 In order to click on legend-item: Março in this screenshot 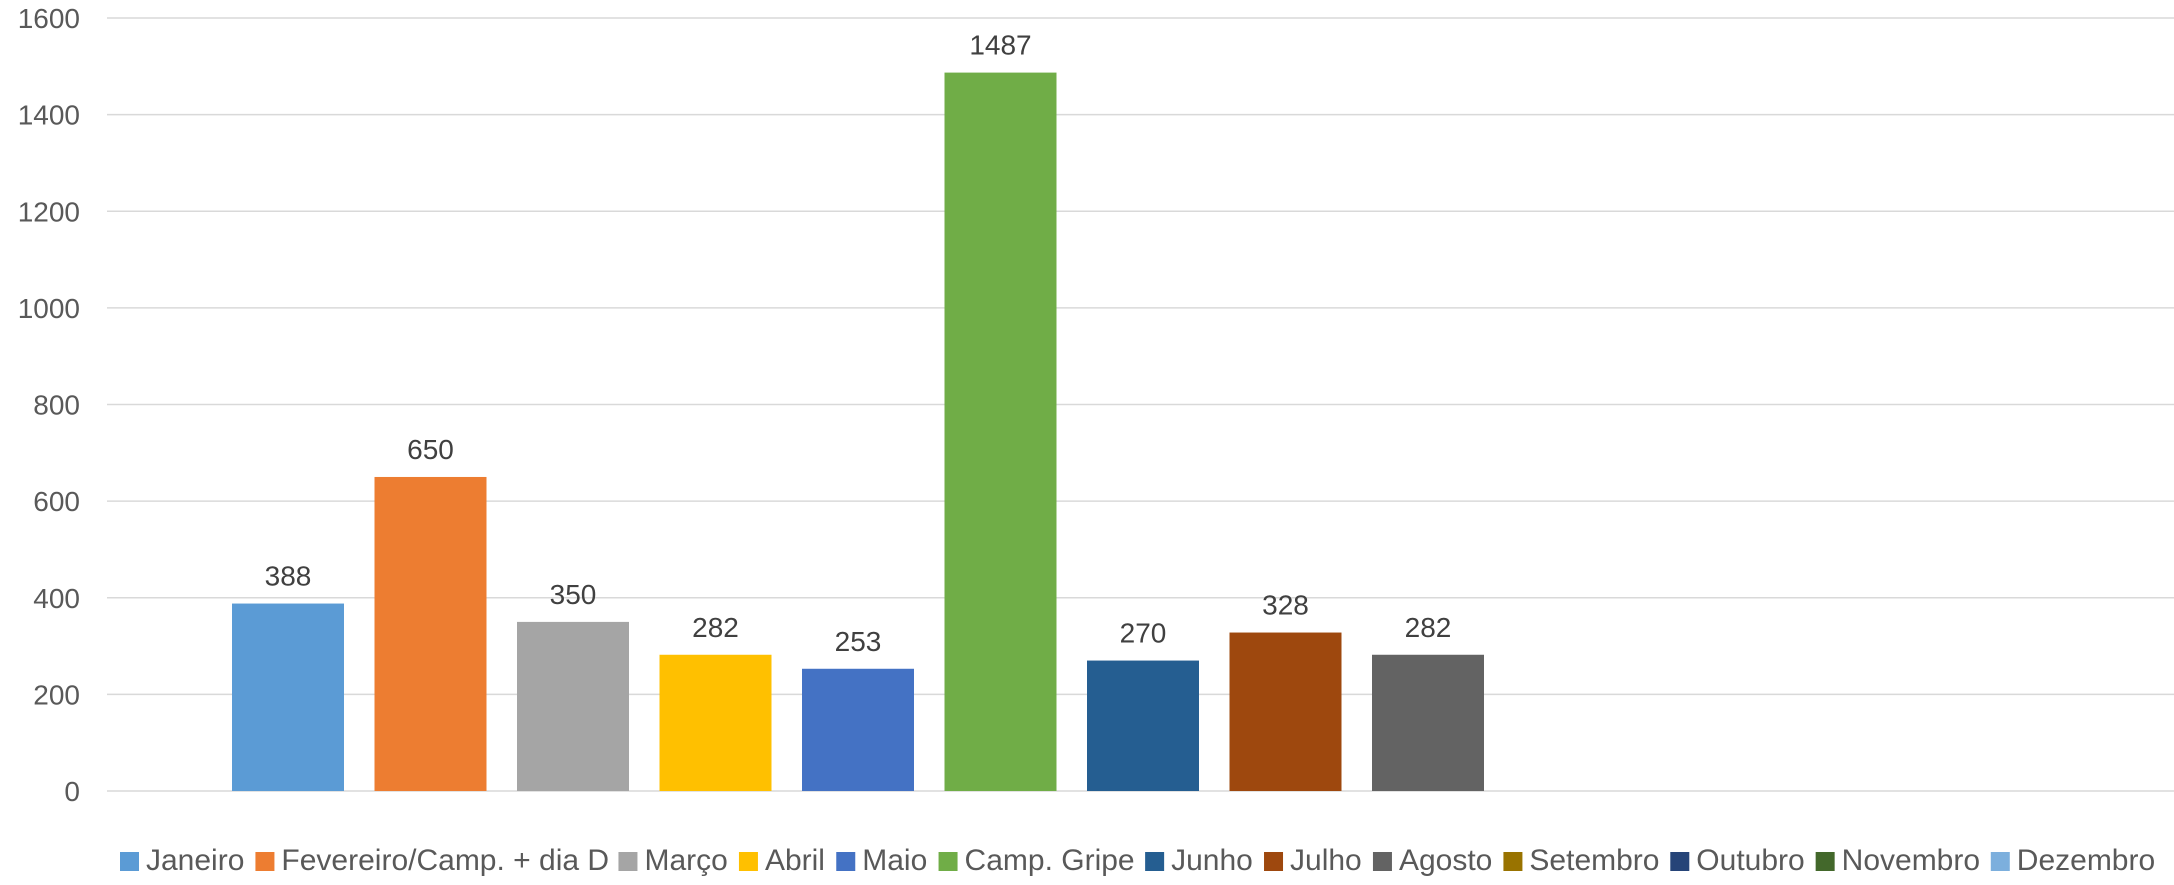, I will do `click(673, 860)`.